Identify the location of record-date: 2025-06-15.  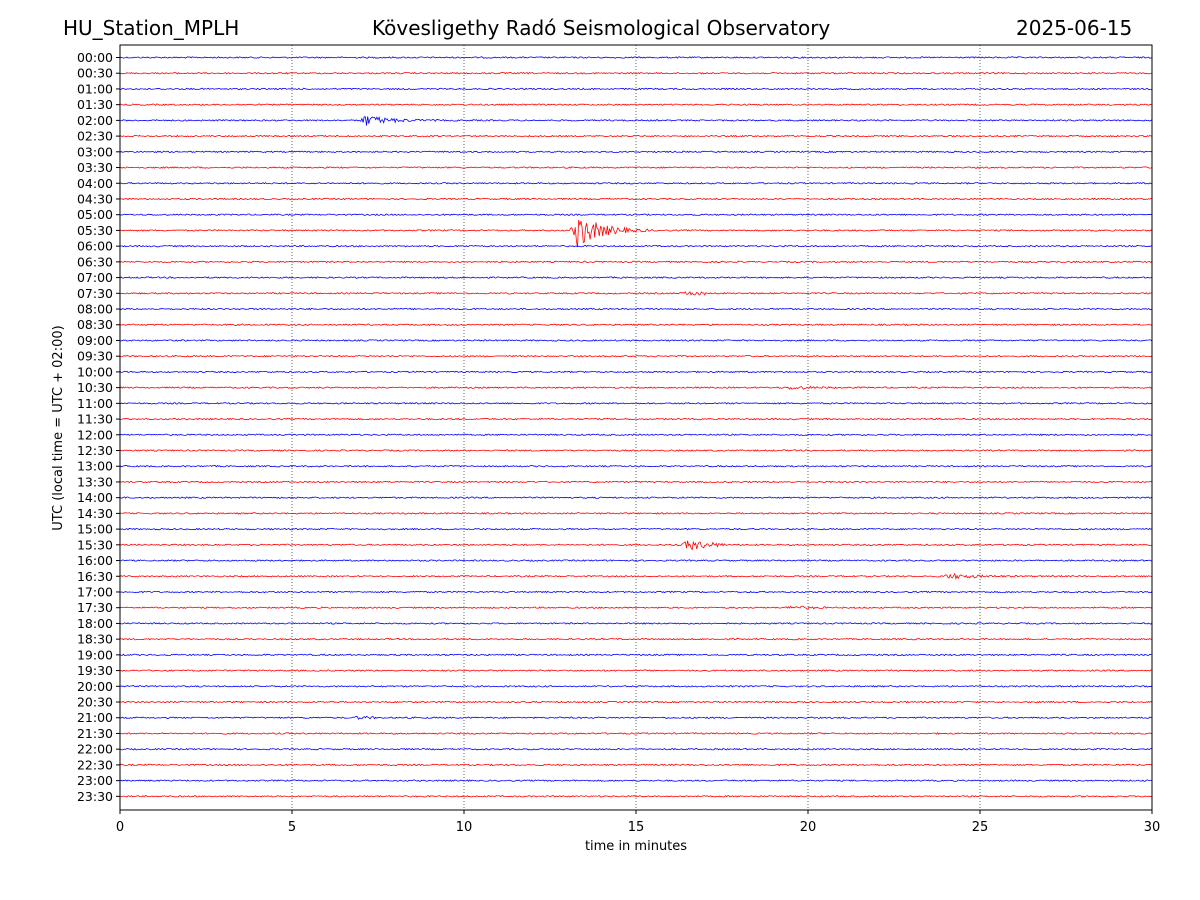
(1074, 28).